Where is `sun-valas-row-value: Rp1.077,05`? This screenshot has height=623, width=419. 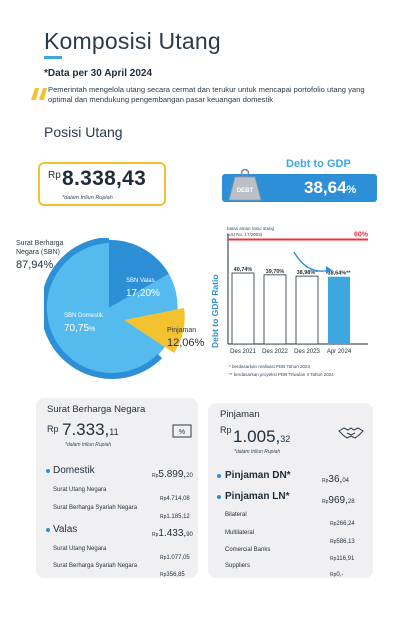
sun-valas-row-value: Rp1.077,05 is located at coordinates (175, 555).